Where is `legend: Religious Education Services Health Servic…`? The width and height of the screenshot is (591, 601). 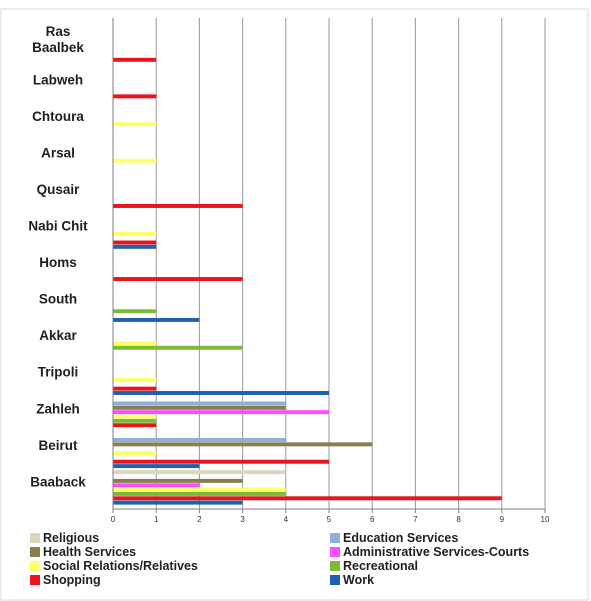 legend: Religious Education Services Health Servic… is located at coordinates (279, 559).